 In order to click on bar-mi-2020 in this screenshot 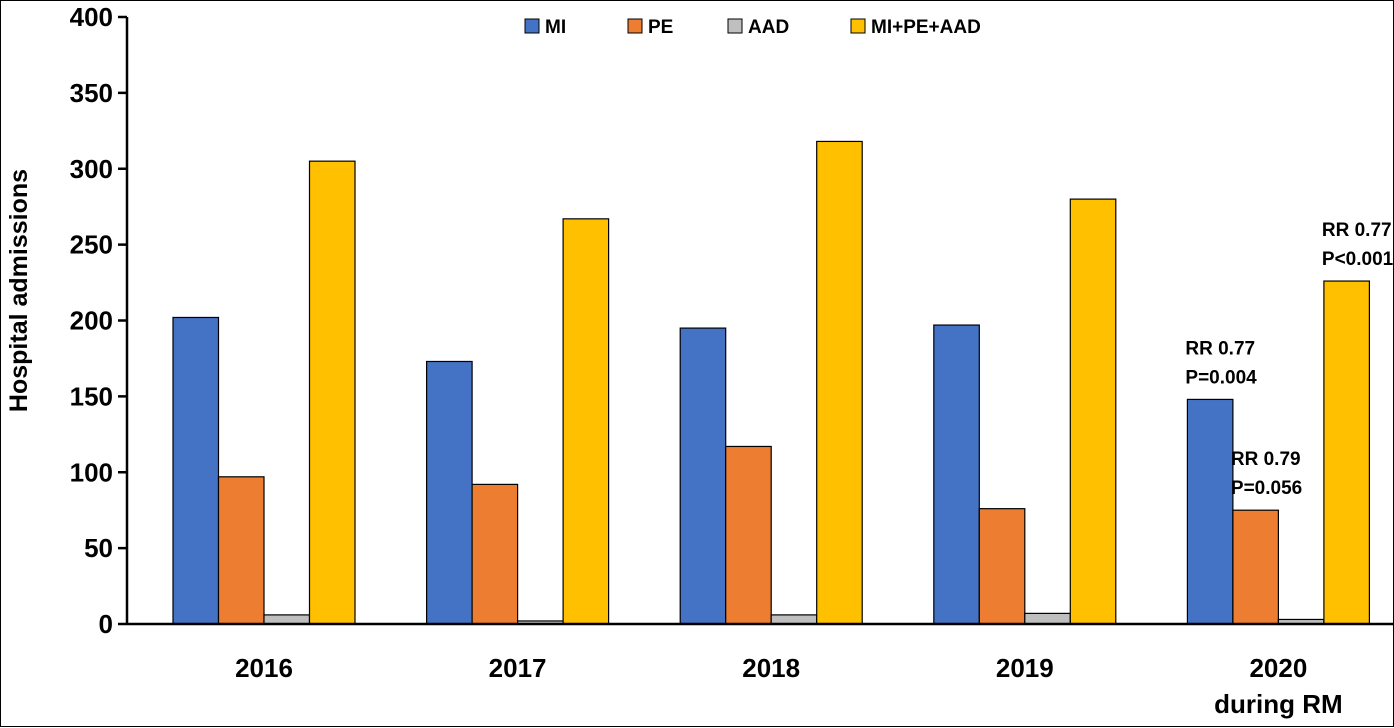, I will do `click(1210, 511)`.